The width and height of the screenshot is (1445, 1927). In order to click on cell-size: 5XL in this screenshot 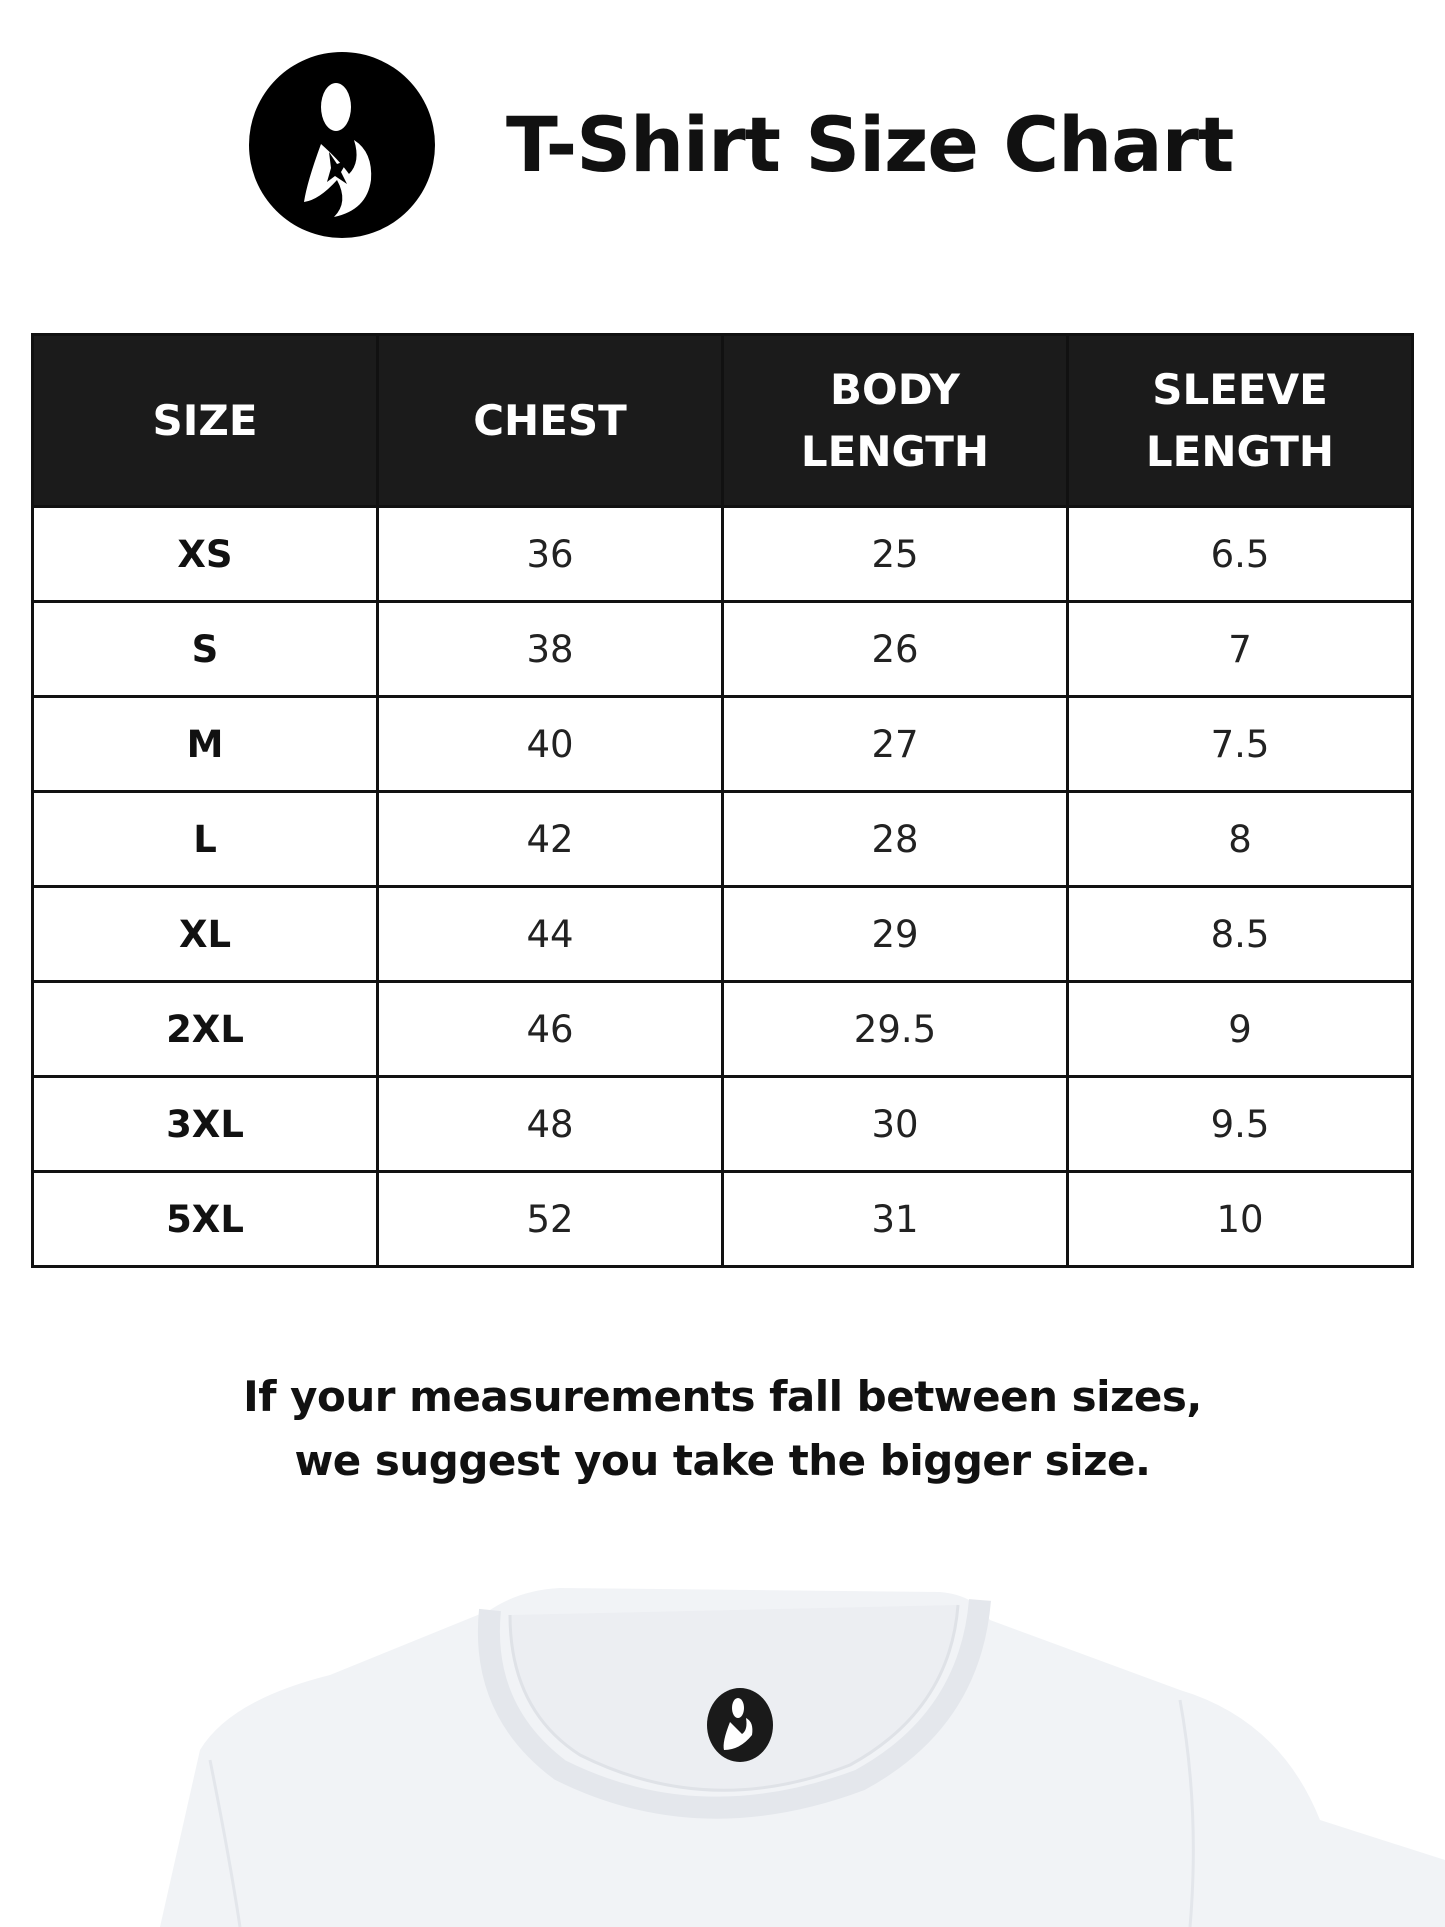, I will do `click(205, 1219)`.